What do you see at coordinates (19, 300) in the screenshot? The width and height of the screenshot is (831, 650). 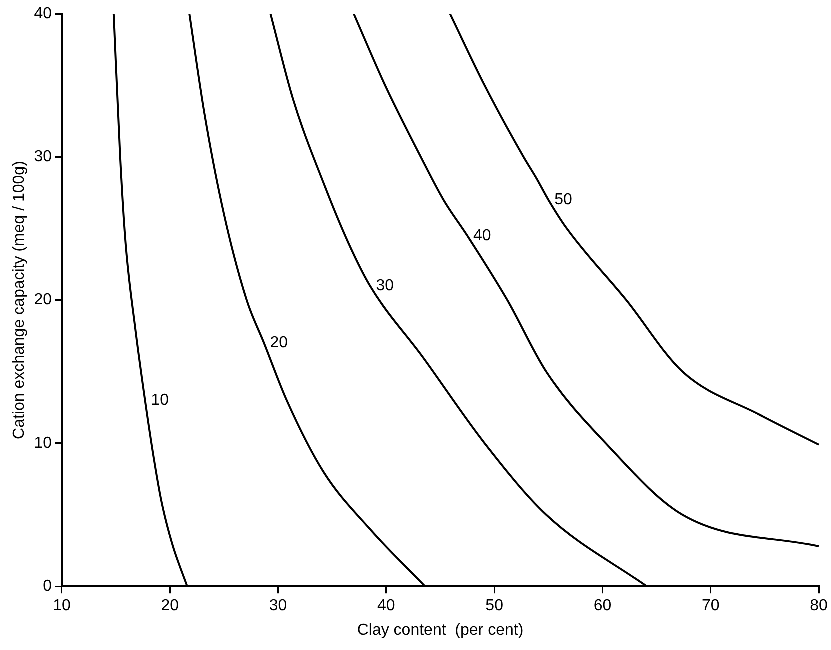 I see `y-axis-title: Cation exchange capacity (meq / 100g)` at bounding box center [19, 300].